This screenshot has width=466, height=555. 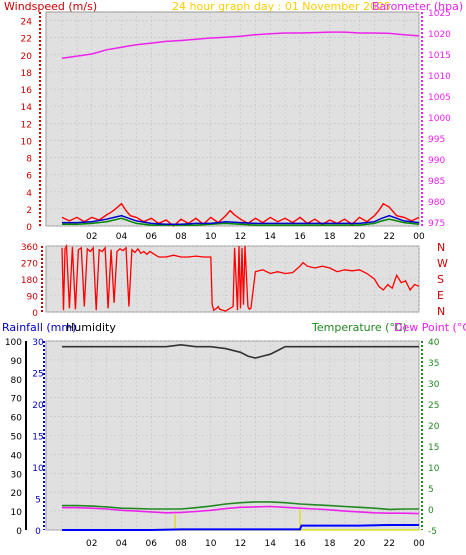 I want to click on wind-tick-label: 8, so click(x=29, y=160).